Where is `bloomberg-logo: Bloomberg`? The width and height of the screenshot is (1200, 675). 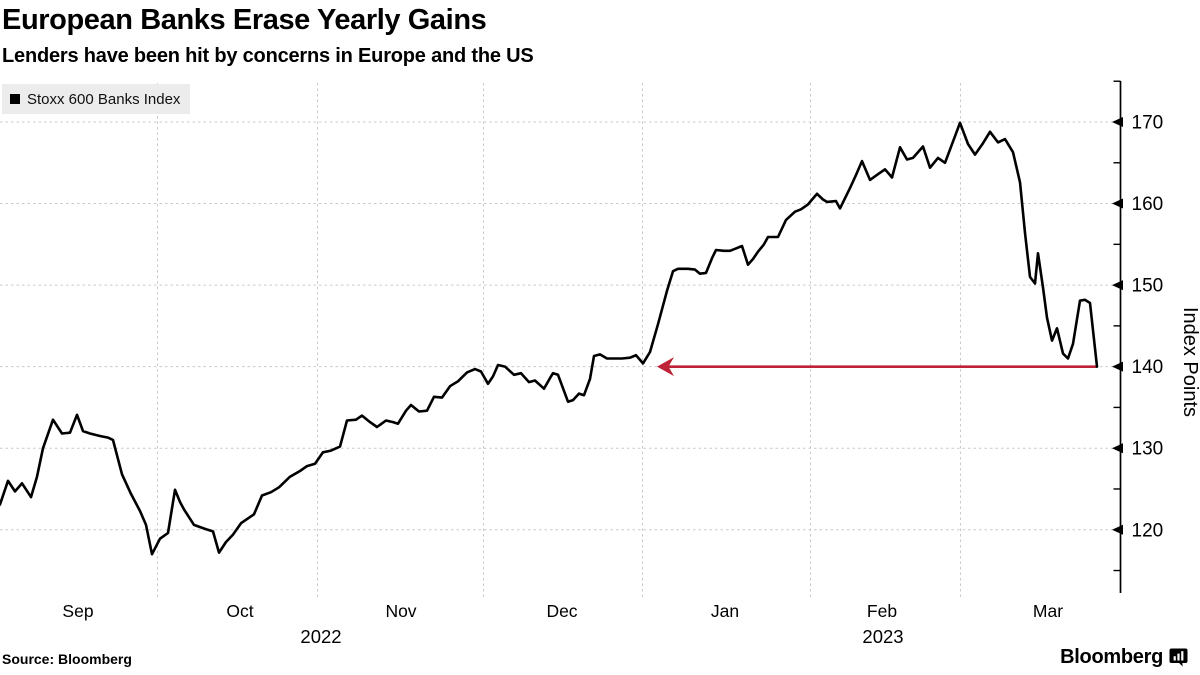 bloomberg-logo: Bloomberg is located at coordinates (1124, 657).